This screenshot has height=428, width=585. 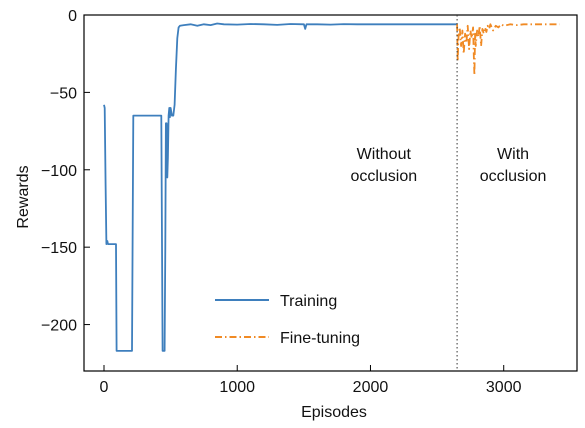 What do you see at coordinates (448, 165) in the screenshot?
I see `annotations-layer: Without occlusion With occlusion` at bounding box center [448, 165].